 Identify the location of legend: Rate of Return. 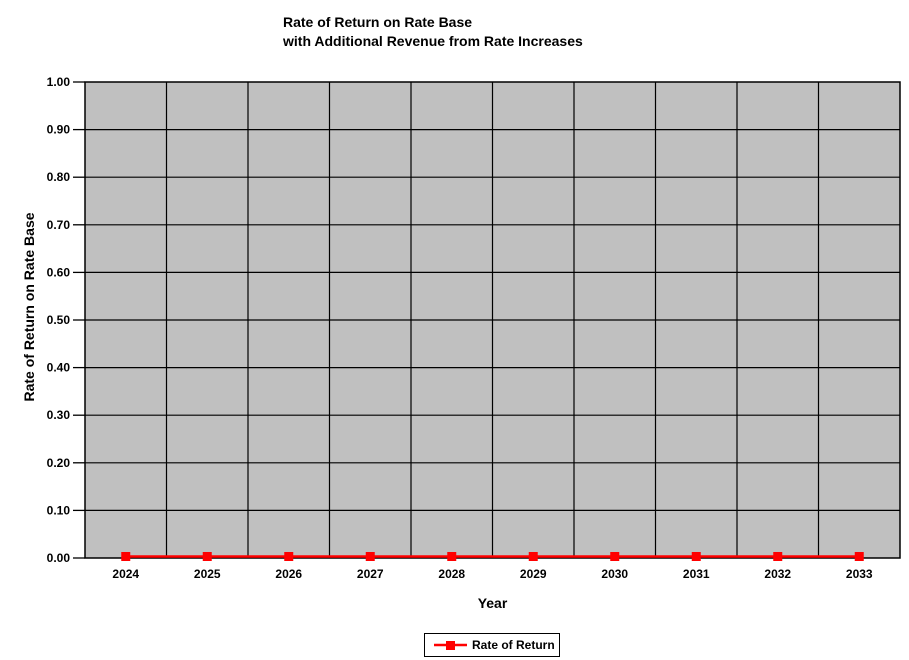
(492, 645).